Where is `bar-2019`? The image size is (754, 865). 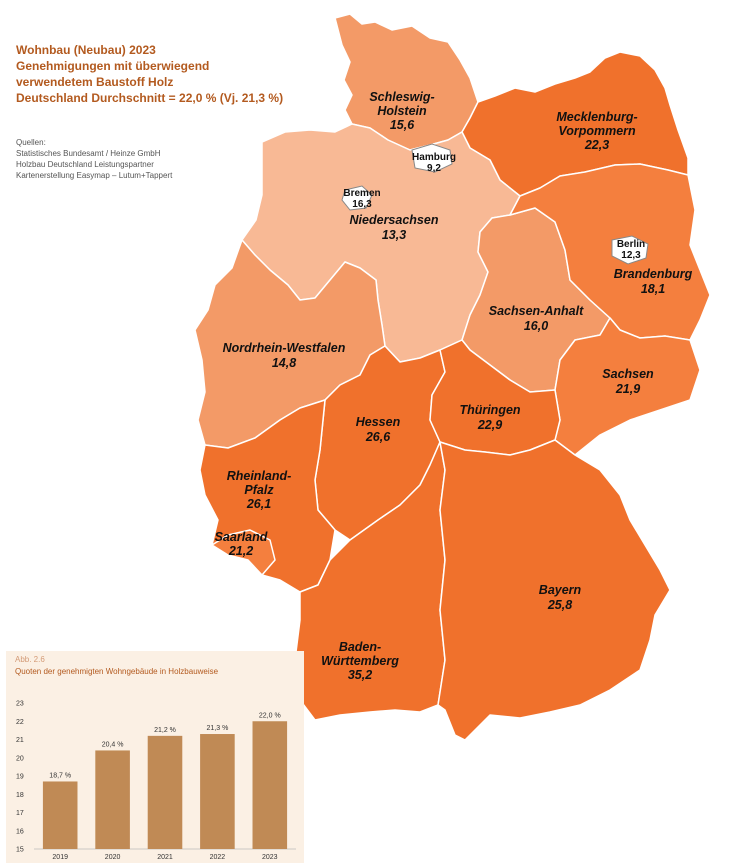
bar-2019 is located at coordinates (60, 815).